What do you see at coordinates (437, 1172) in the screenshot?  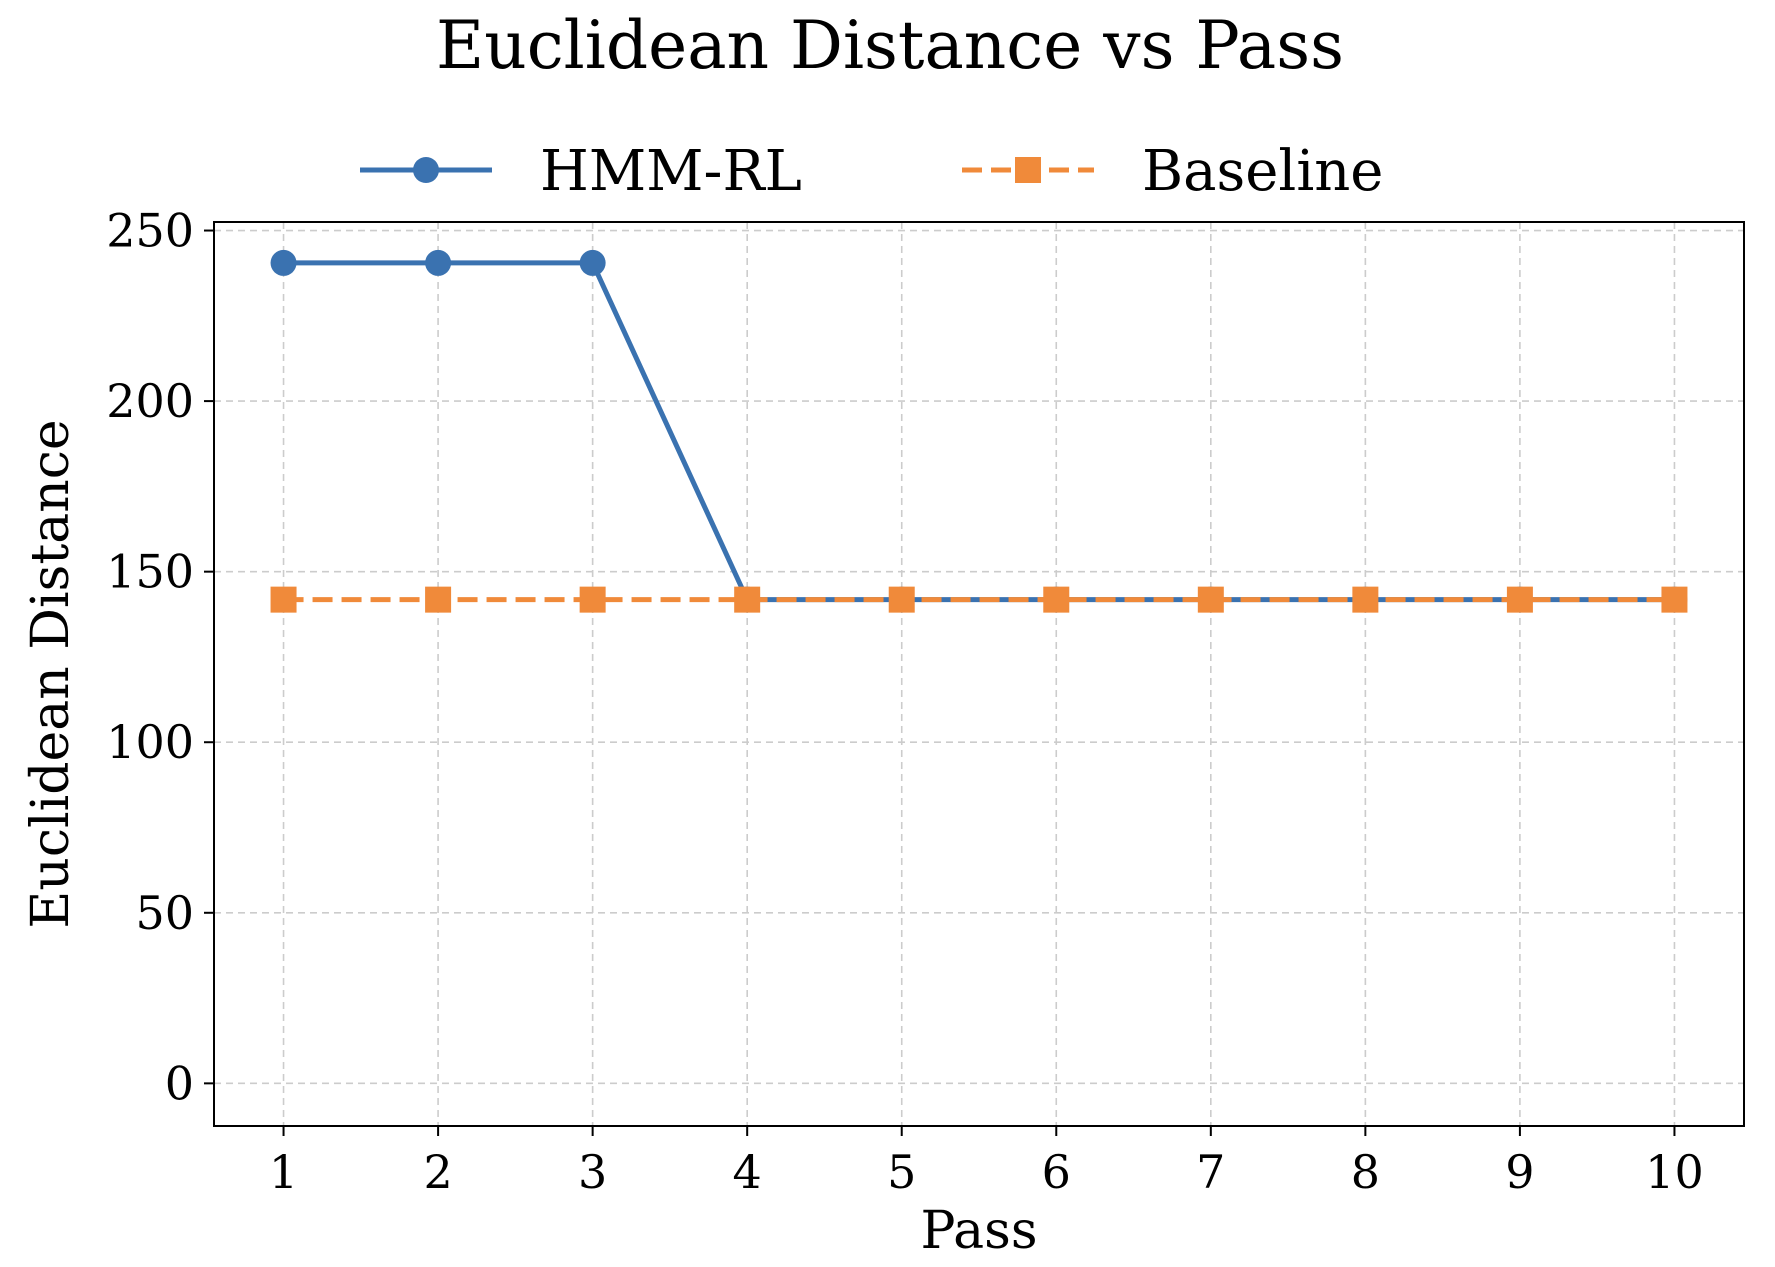 I see `x-tick-label: 2` at bounding box center [437, 1172].